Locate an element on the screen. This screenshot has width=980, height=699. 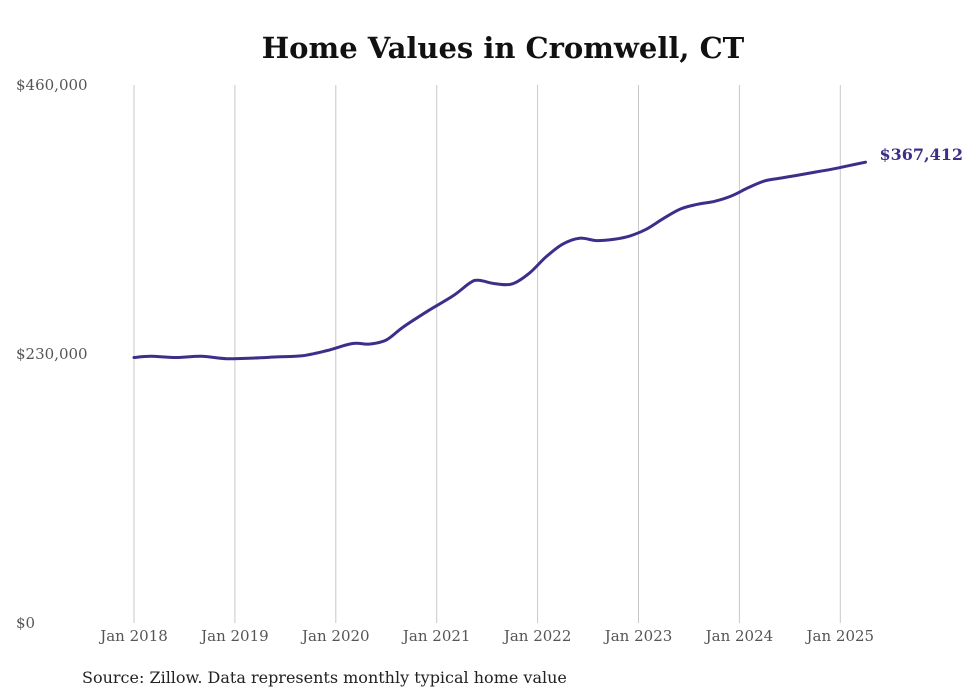
x-tick-label: Jan 2021 is located at coordinates (436, 636).